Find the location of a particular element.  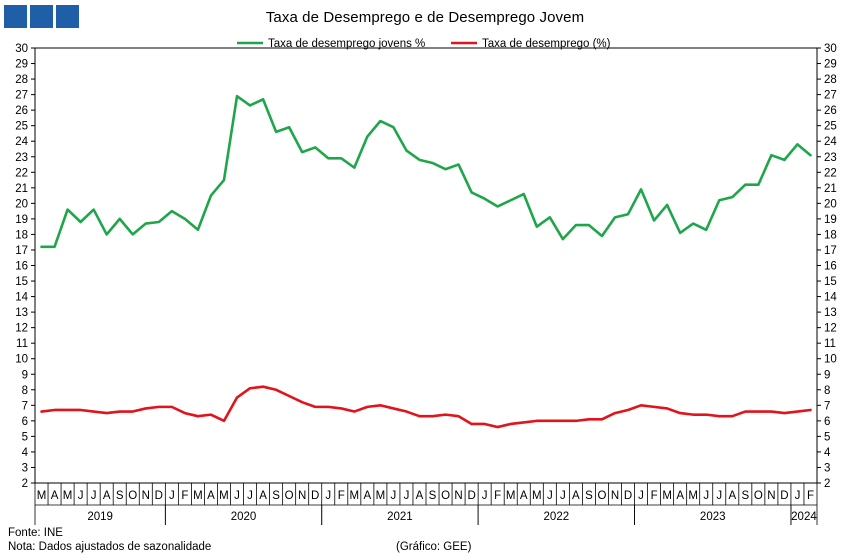

y-tick-label-left: 19 is located at coordinates (21, 220).